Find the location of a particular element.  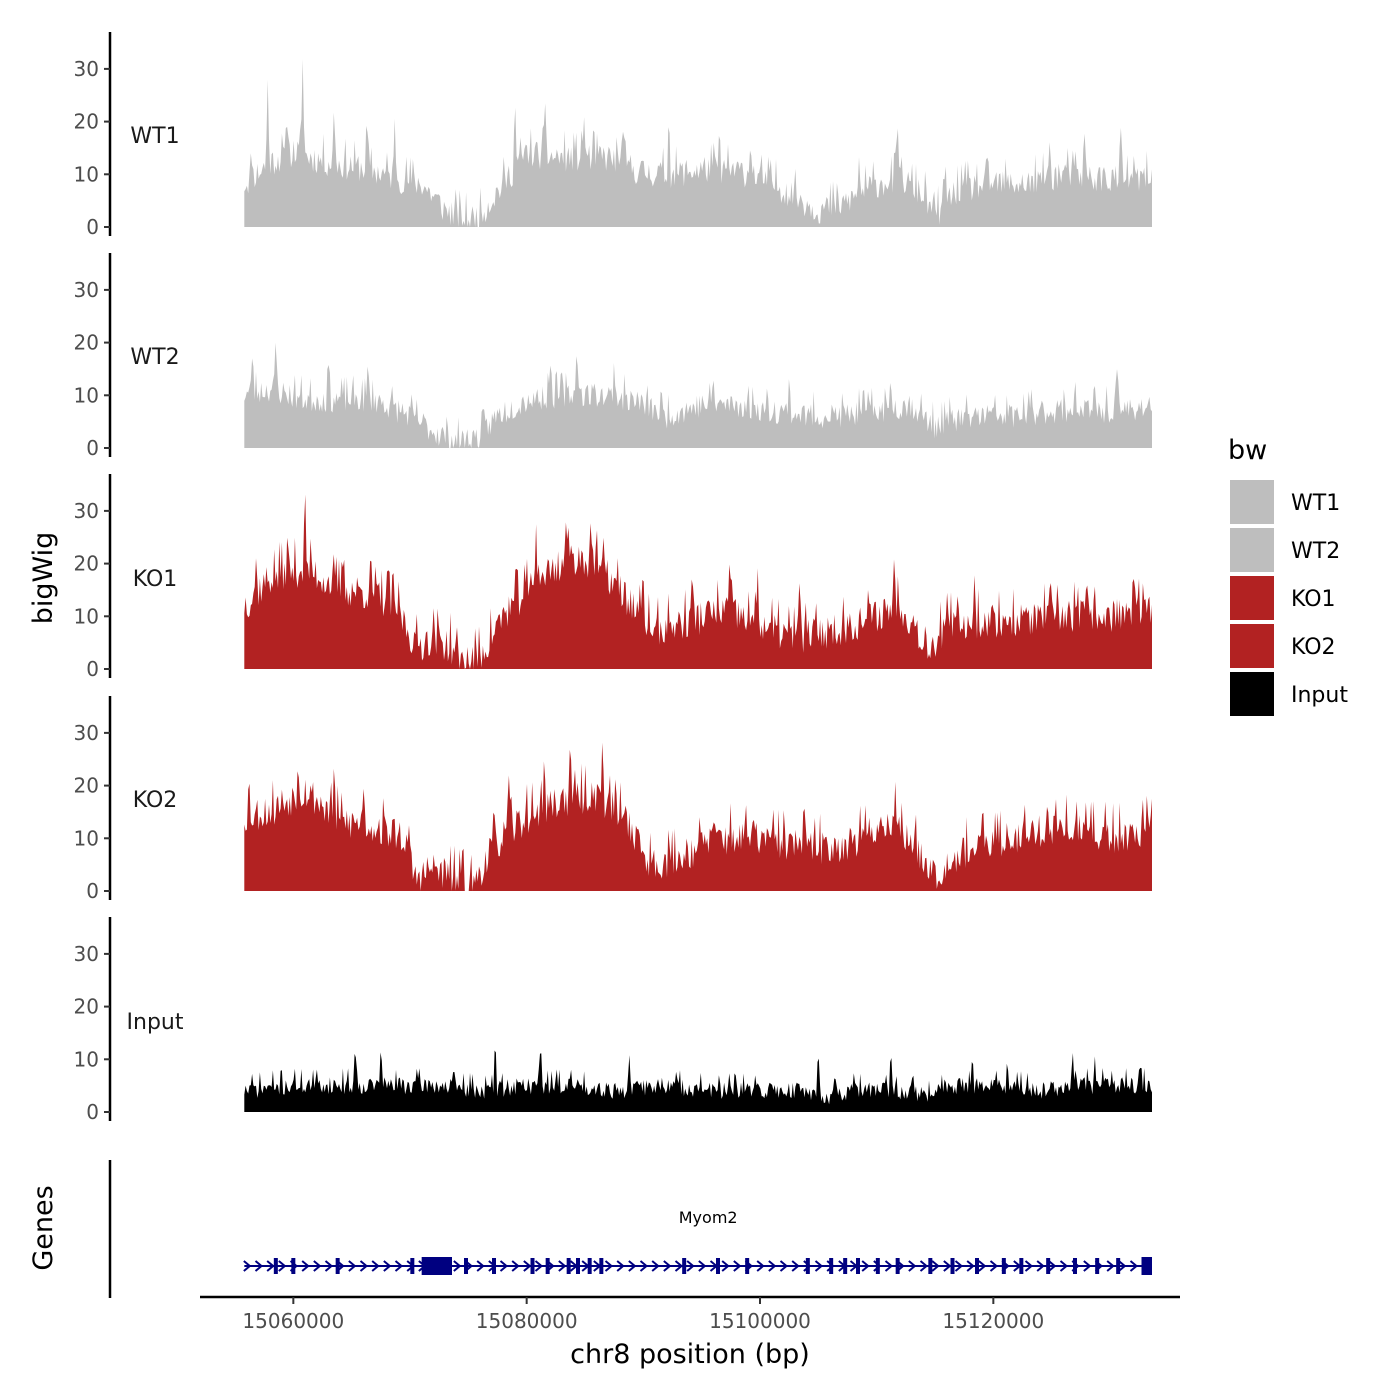

legend: bw WT1 WT2 KO1 KO2 Input is located at coordinates (1288, 575).